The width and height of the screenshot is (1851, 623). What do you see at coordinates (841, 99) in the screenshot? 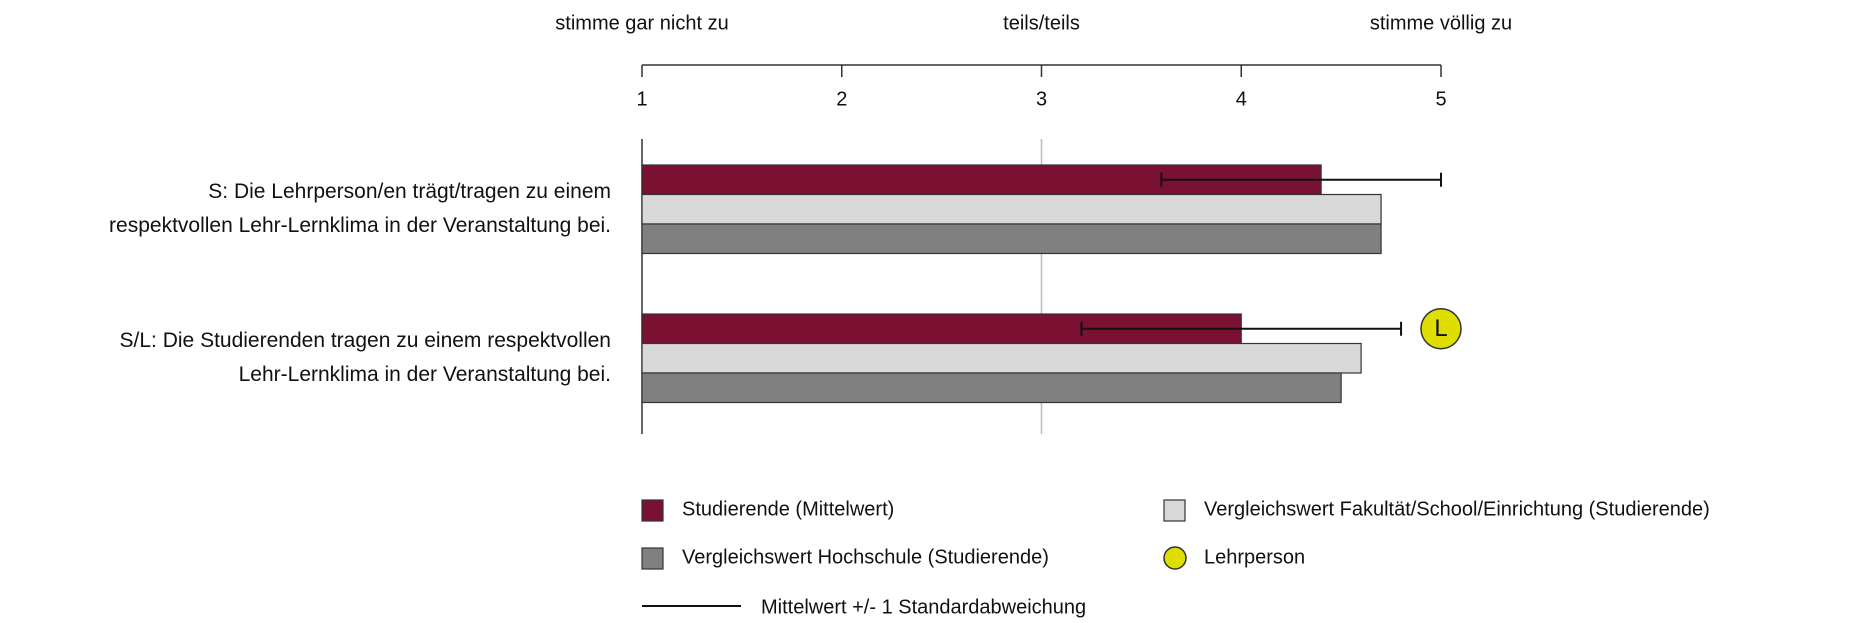
I see `x-tick-label: 2` at bounding box center [841, 99].